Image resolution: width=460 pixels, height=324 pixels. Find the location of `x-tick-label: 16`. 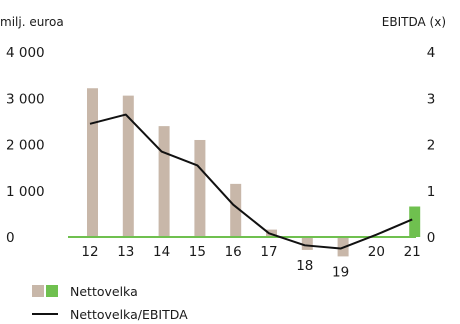

x-tick-label: 16 is located at coordinates (233, 252).